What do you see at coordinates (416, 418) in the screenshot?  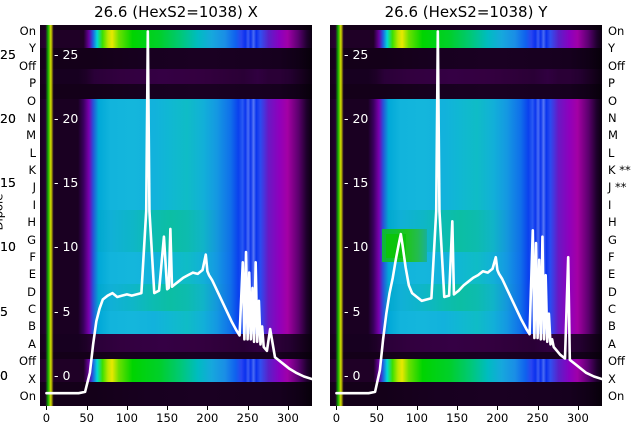 I see `x-tick-label: 100` at bounding box center [416, 418].